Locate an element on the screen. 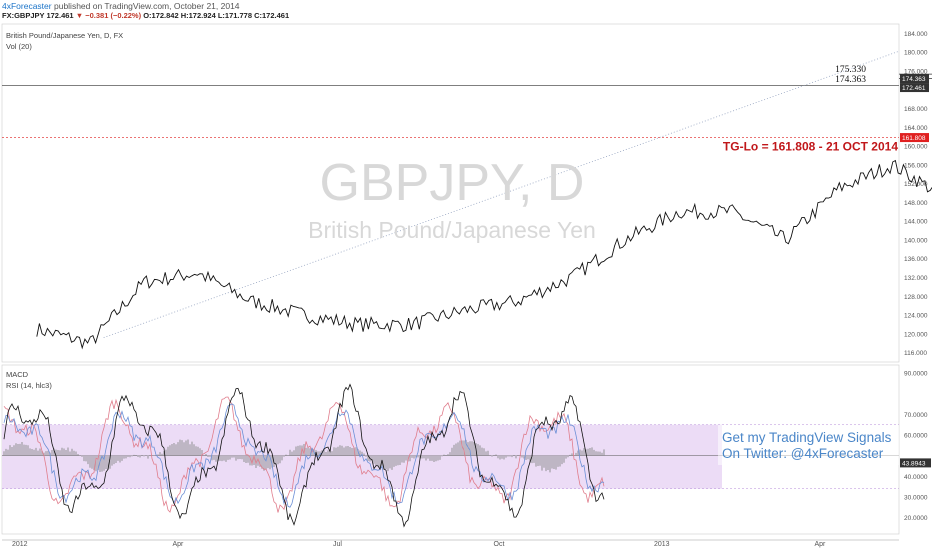  price-tick-label: 144.000 is located at coordinates (916, 222).